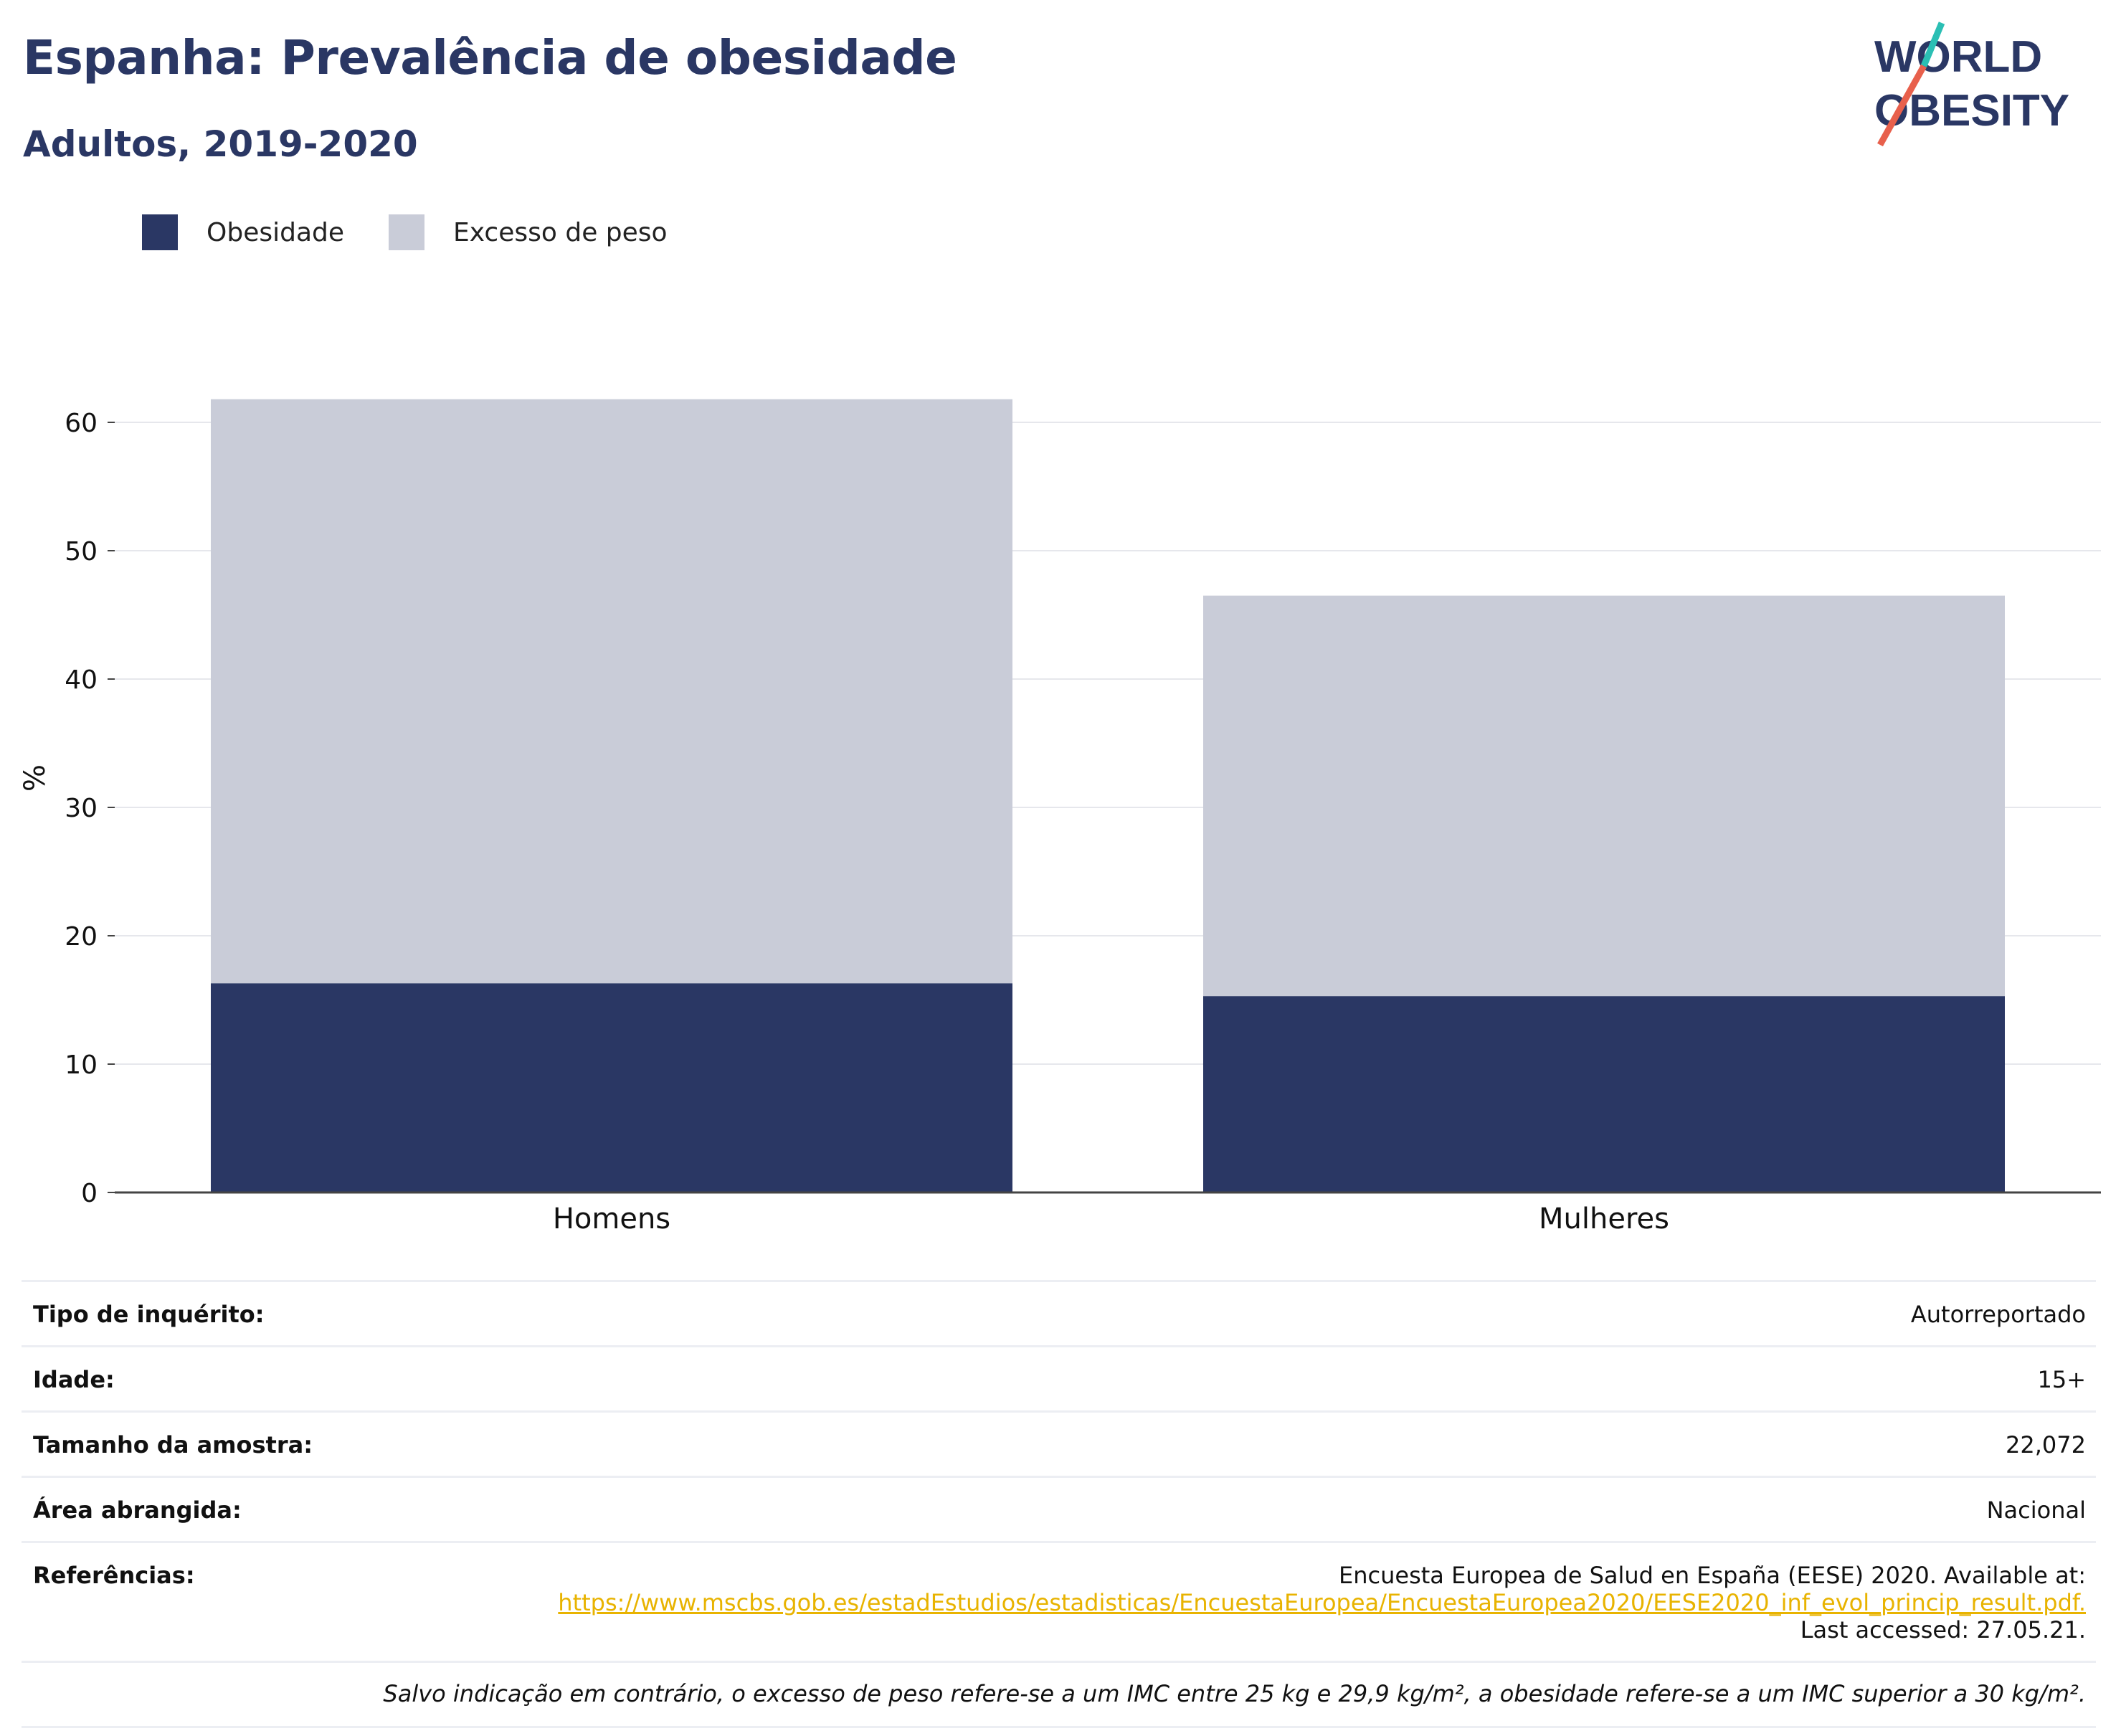 Image resolution: width=2121 pixels, height=1736 pixels. What do you see at coordinates (1604, 796) in the screenshot?
I see `bar-overweight-mulheres` at bounding box center [1604, 796].